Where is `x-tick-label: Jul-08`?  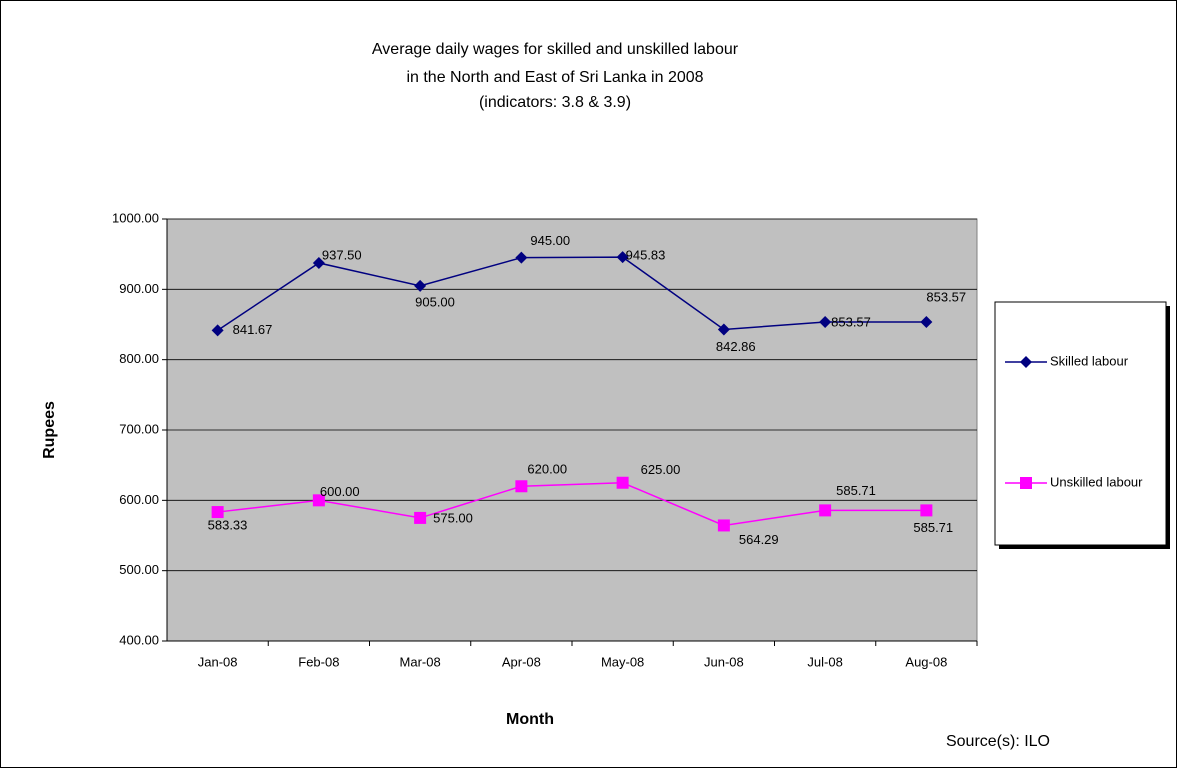 x-tick-label: Jul-08 is located at coordinates (824, 661).